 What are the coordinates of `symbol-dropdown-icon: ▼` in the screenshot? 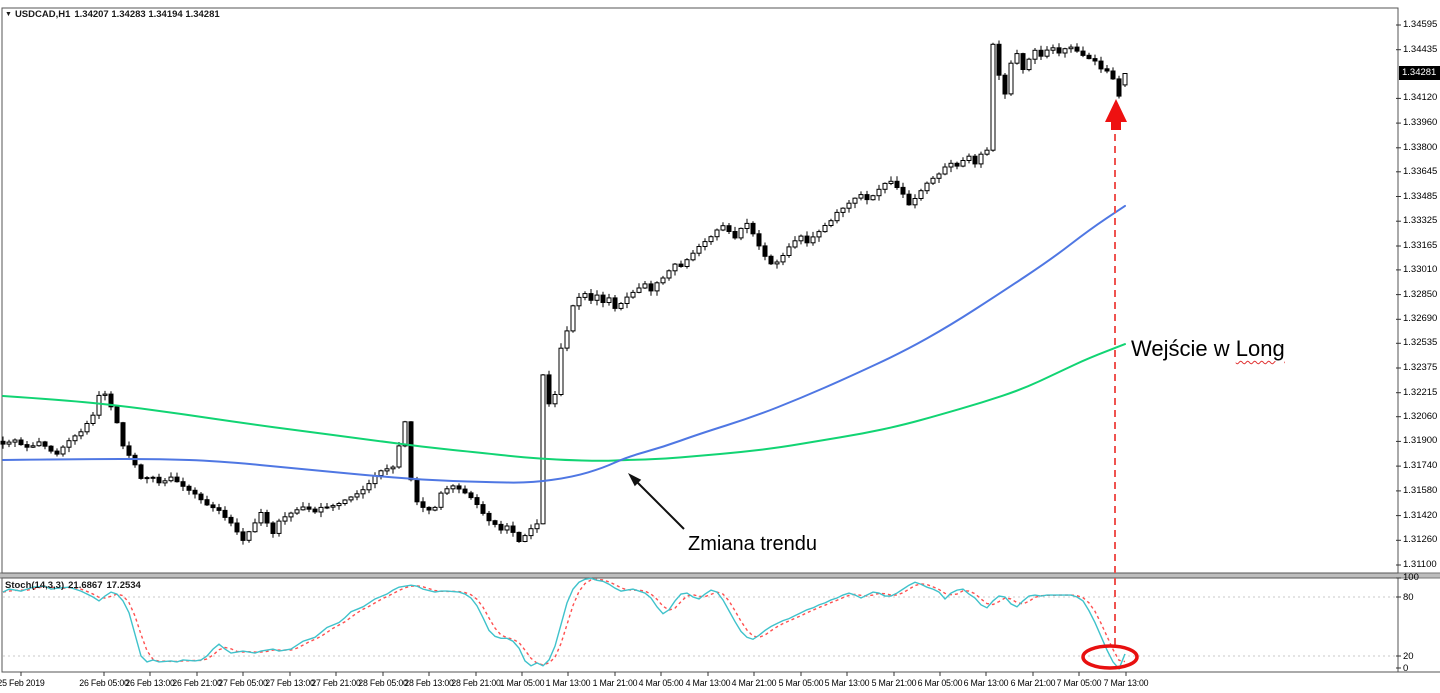 It's located at (8, 14).